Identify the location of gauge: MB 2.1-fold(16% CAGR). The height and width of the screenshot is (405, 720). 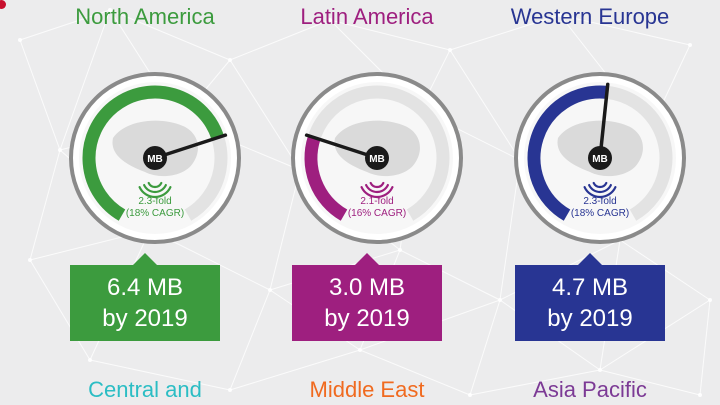
(377, 158).